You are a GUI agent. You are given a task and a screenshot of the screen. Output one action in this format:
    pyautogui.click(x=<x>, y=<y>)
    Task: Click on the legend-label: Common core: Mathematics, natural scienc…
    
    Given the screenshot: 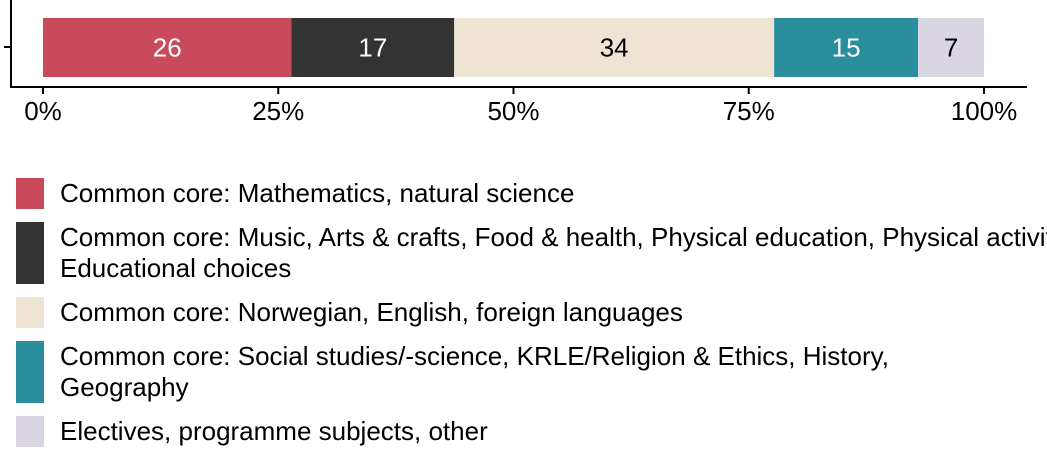 What is the action you would take?
    pyautogui.click(x=317, y=193)
    